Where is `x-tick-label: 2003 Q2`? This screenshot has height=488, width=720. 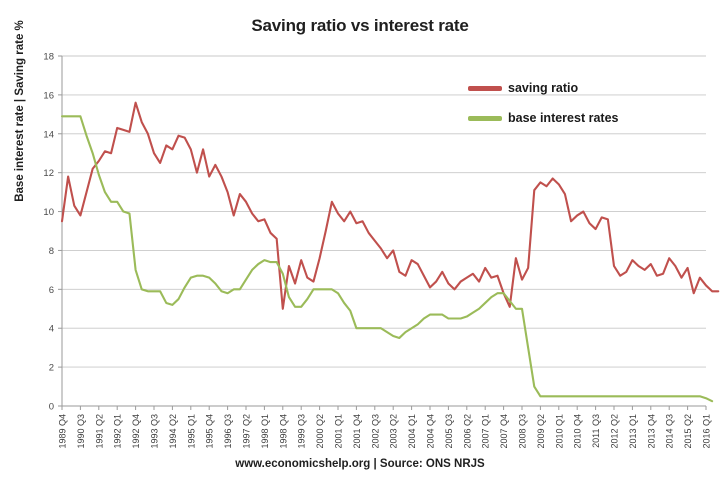
x-tick-label: 2003 Q2 is located at coordinates (394, 431).